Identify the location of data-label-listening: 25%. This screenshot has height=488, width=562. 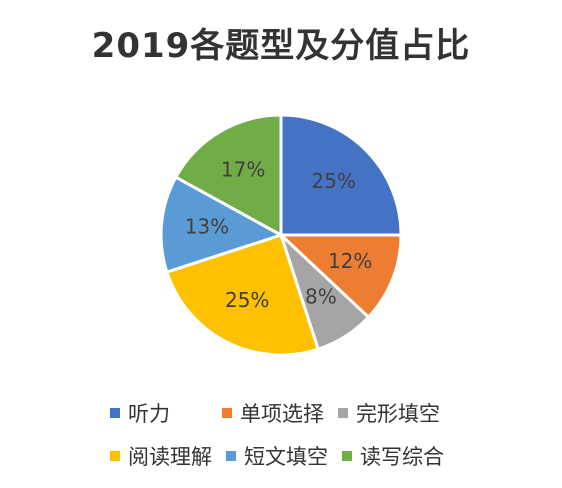
(333, 181).